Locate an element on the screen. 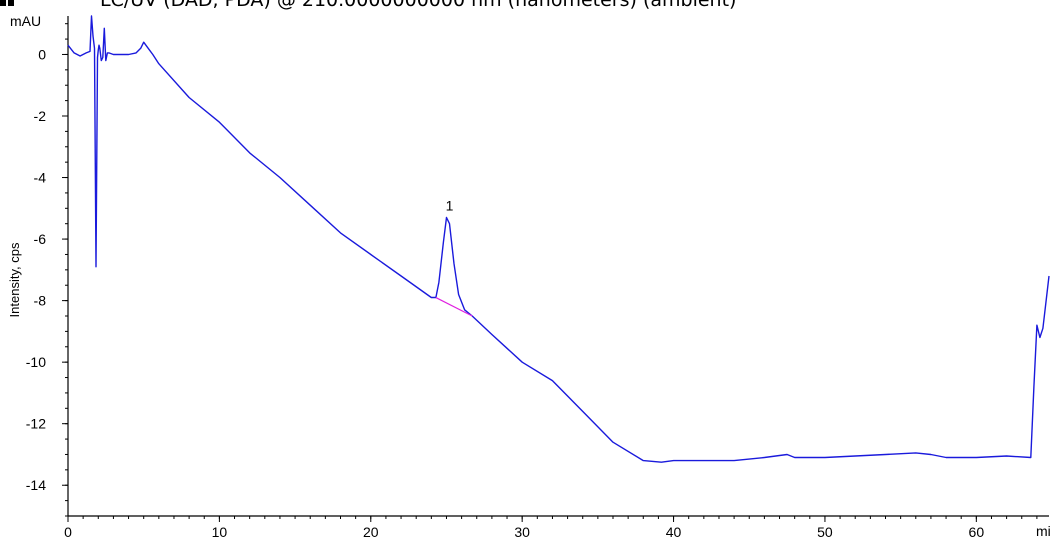 This screenshot has height=542, width=1050. x-unit-label: mir is located at coordinates (1043, 531).